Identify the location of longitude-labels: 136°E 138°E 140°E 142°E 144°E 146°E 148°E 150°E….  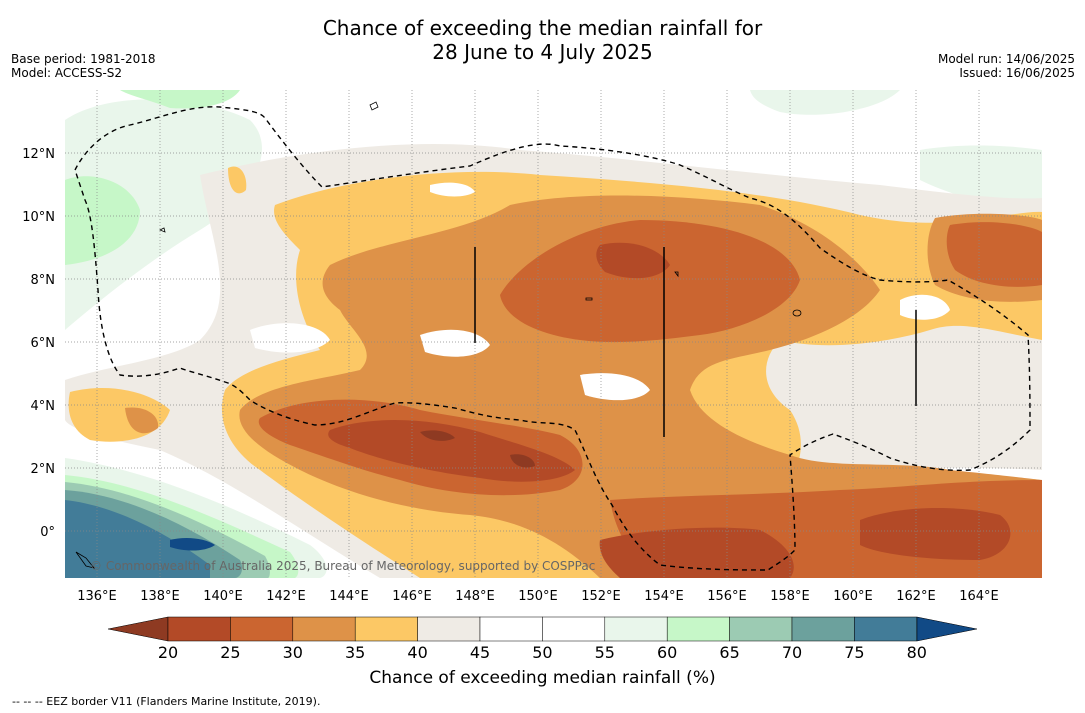
(538, 596).